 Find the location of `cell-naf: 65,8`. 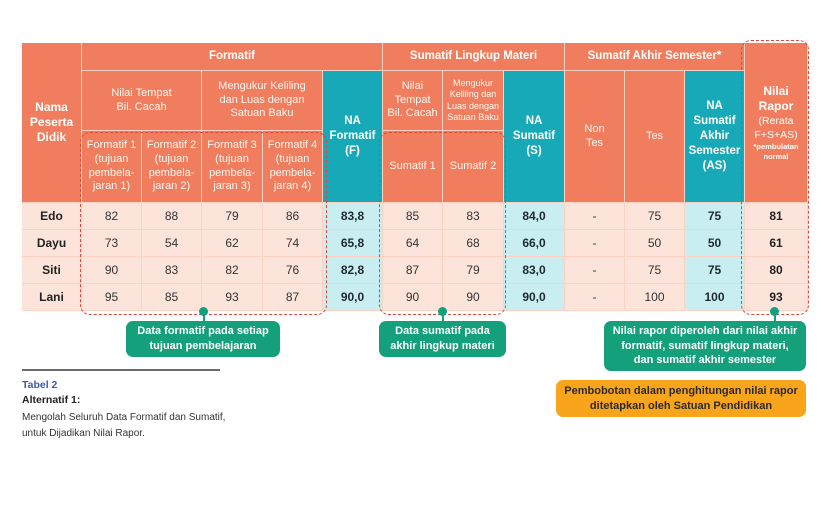

cell-naf: 65,8 is located at coordinates (353, 243).